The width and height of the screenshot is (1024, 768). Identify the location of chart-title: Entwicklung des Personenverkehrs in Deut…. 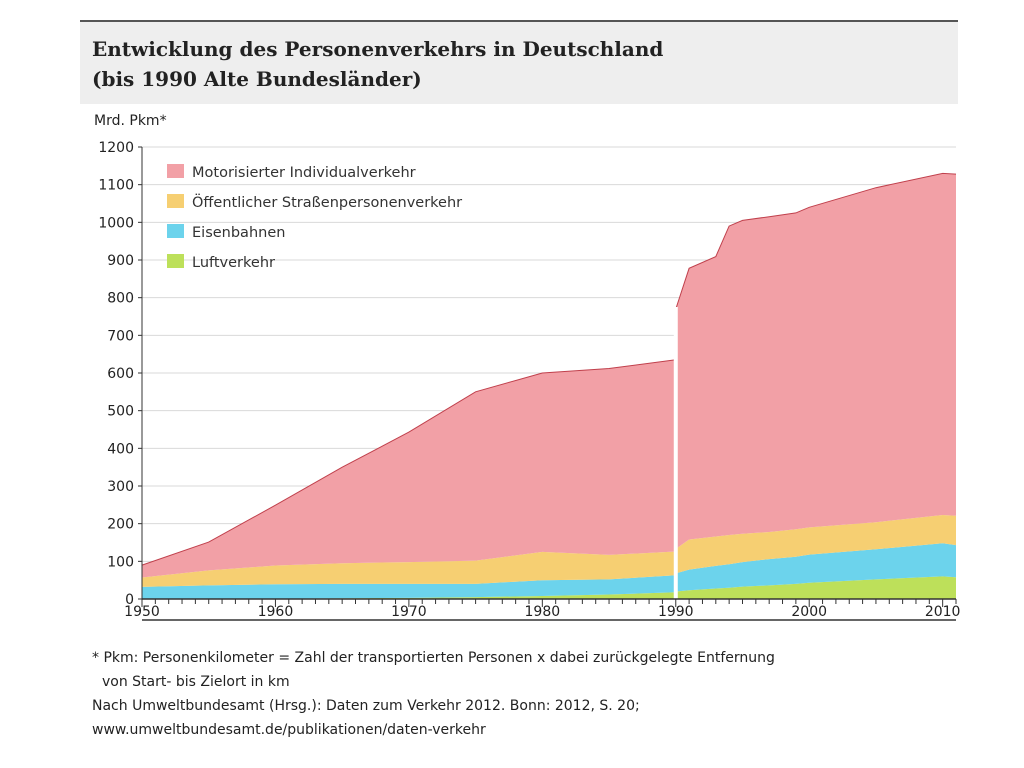
(377, 64).